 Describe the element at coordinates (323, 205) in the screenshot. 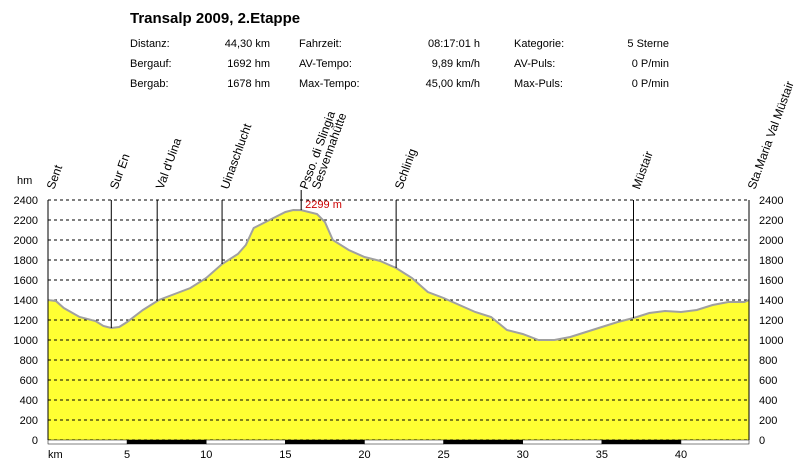

I see `max-elevation-label: 2299 m` at that location.